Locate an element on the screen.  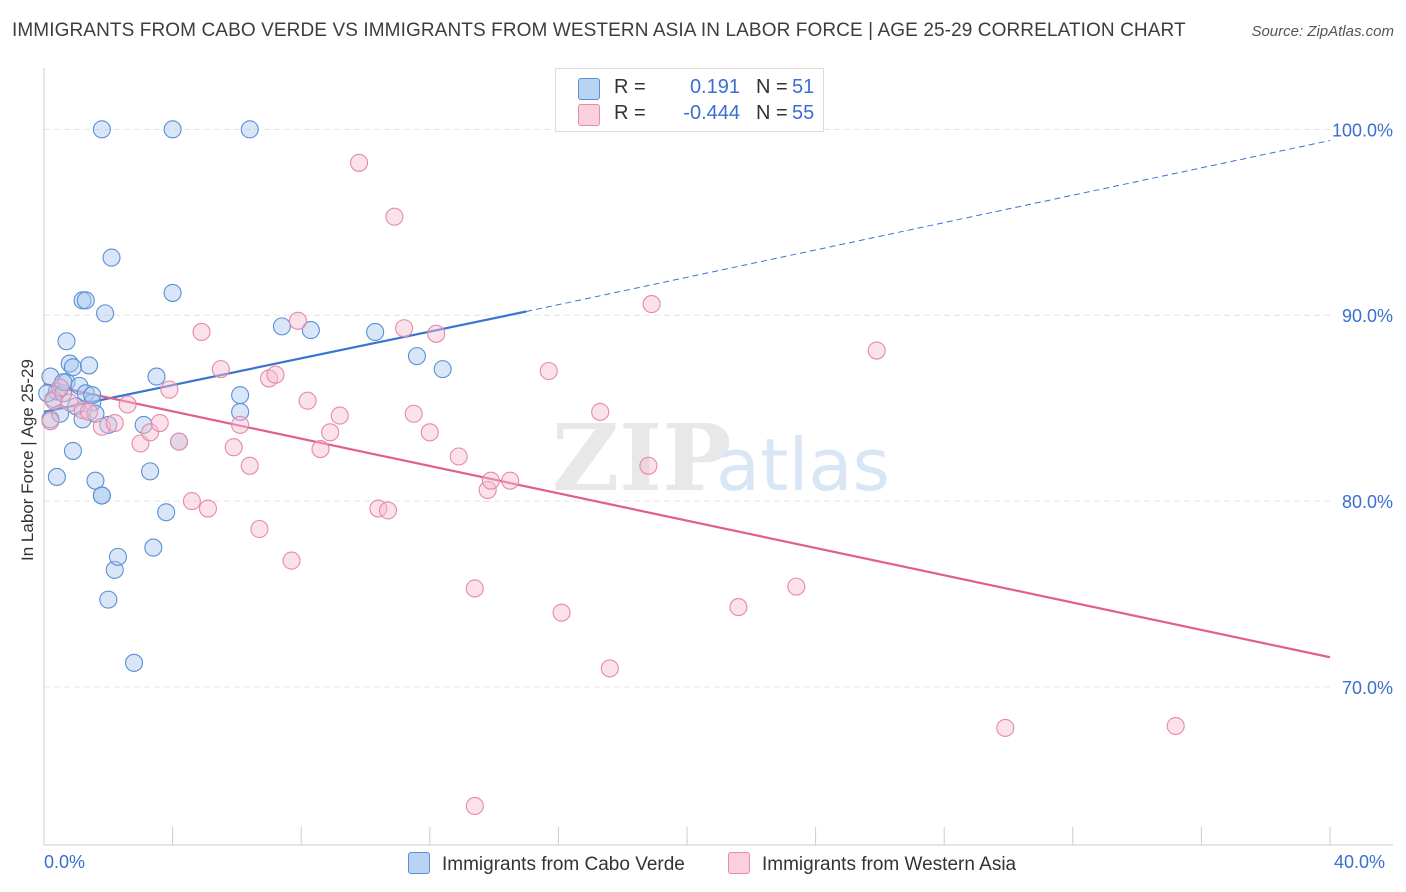
trend-line-cabo-verde is located at coordinates (285, 361).